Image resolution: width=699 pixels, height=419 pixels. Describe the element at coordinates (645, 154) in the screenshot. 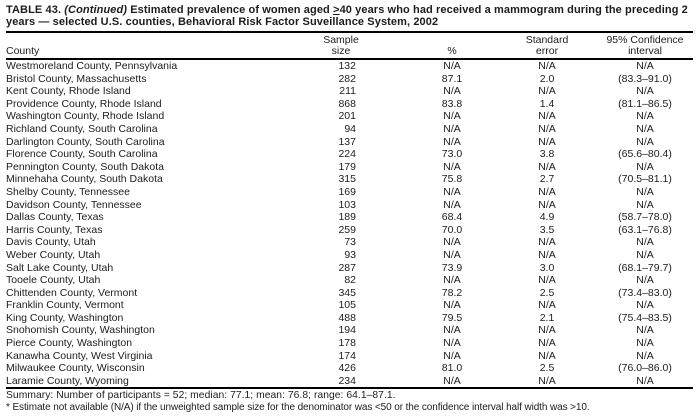

I see `cell-confidence-interval: (65.6–80.4)` at that location.